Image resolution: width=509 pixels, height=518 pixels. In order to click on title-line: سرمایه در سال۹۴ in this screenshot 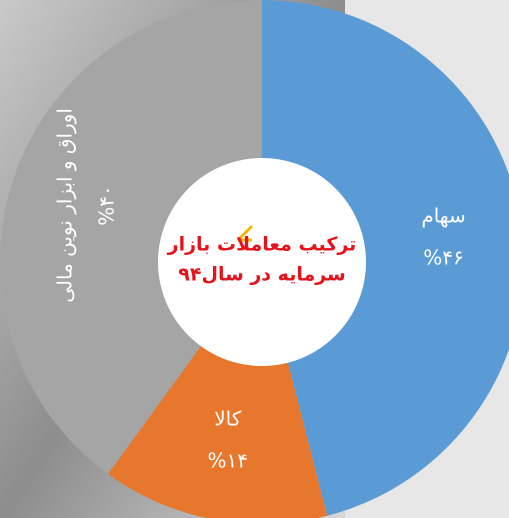, I will do `click(261, 275)`.